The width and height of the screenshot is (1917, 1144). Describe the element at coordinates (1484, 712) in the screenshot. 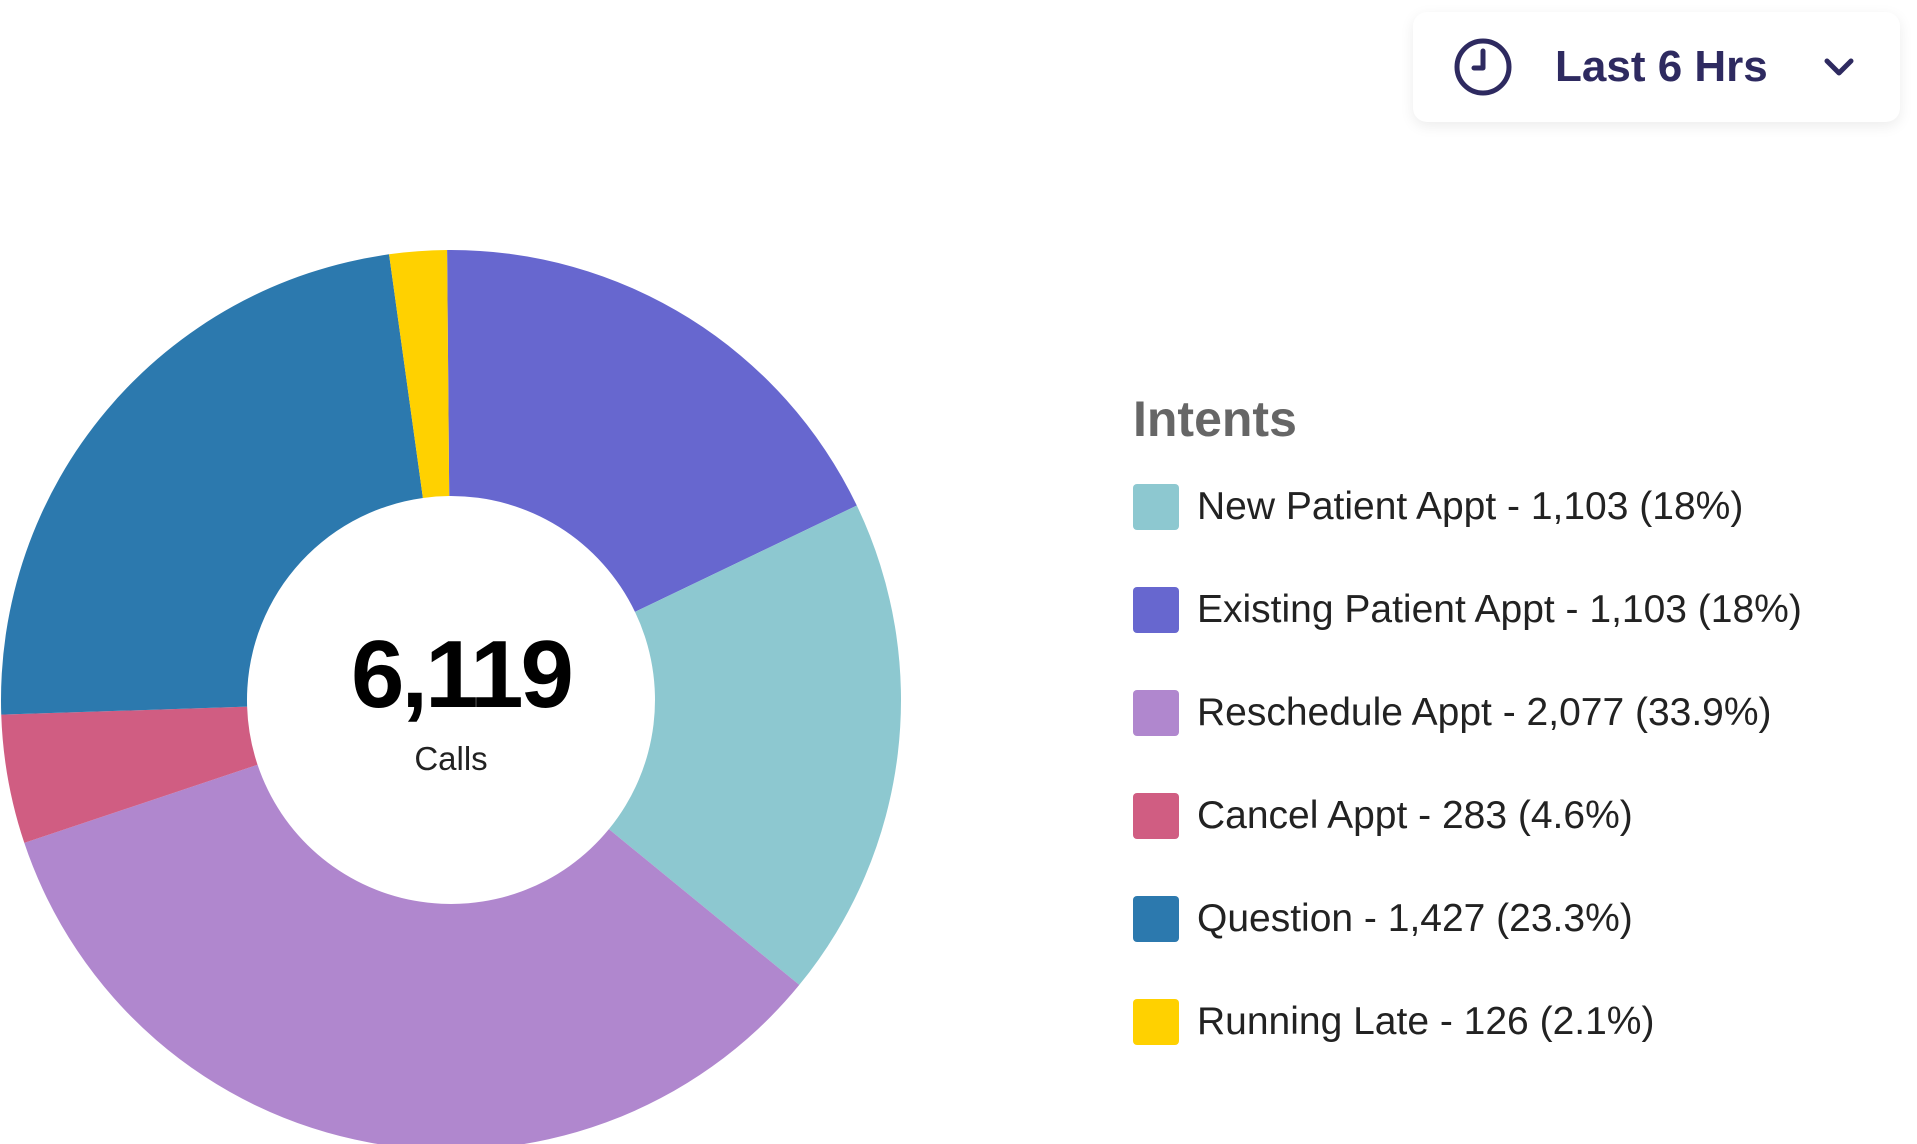

I see `legend-label: Reschedule Appt - 2,077 (33.9%)` at that location.